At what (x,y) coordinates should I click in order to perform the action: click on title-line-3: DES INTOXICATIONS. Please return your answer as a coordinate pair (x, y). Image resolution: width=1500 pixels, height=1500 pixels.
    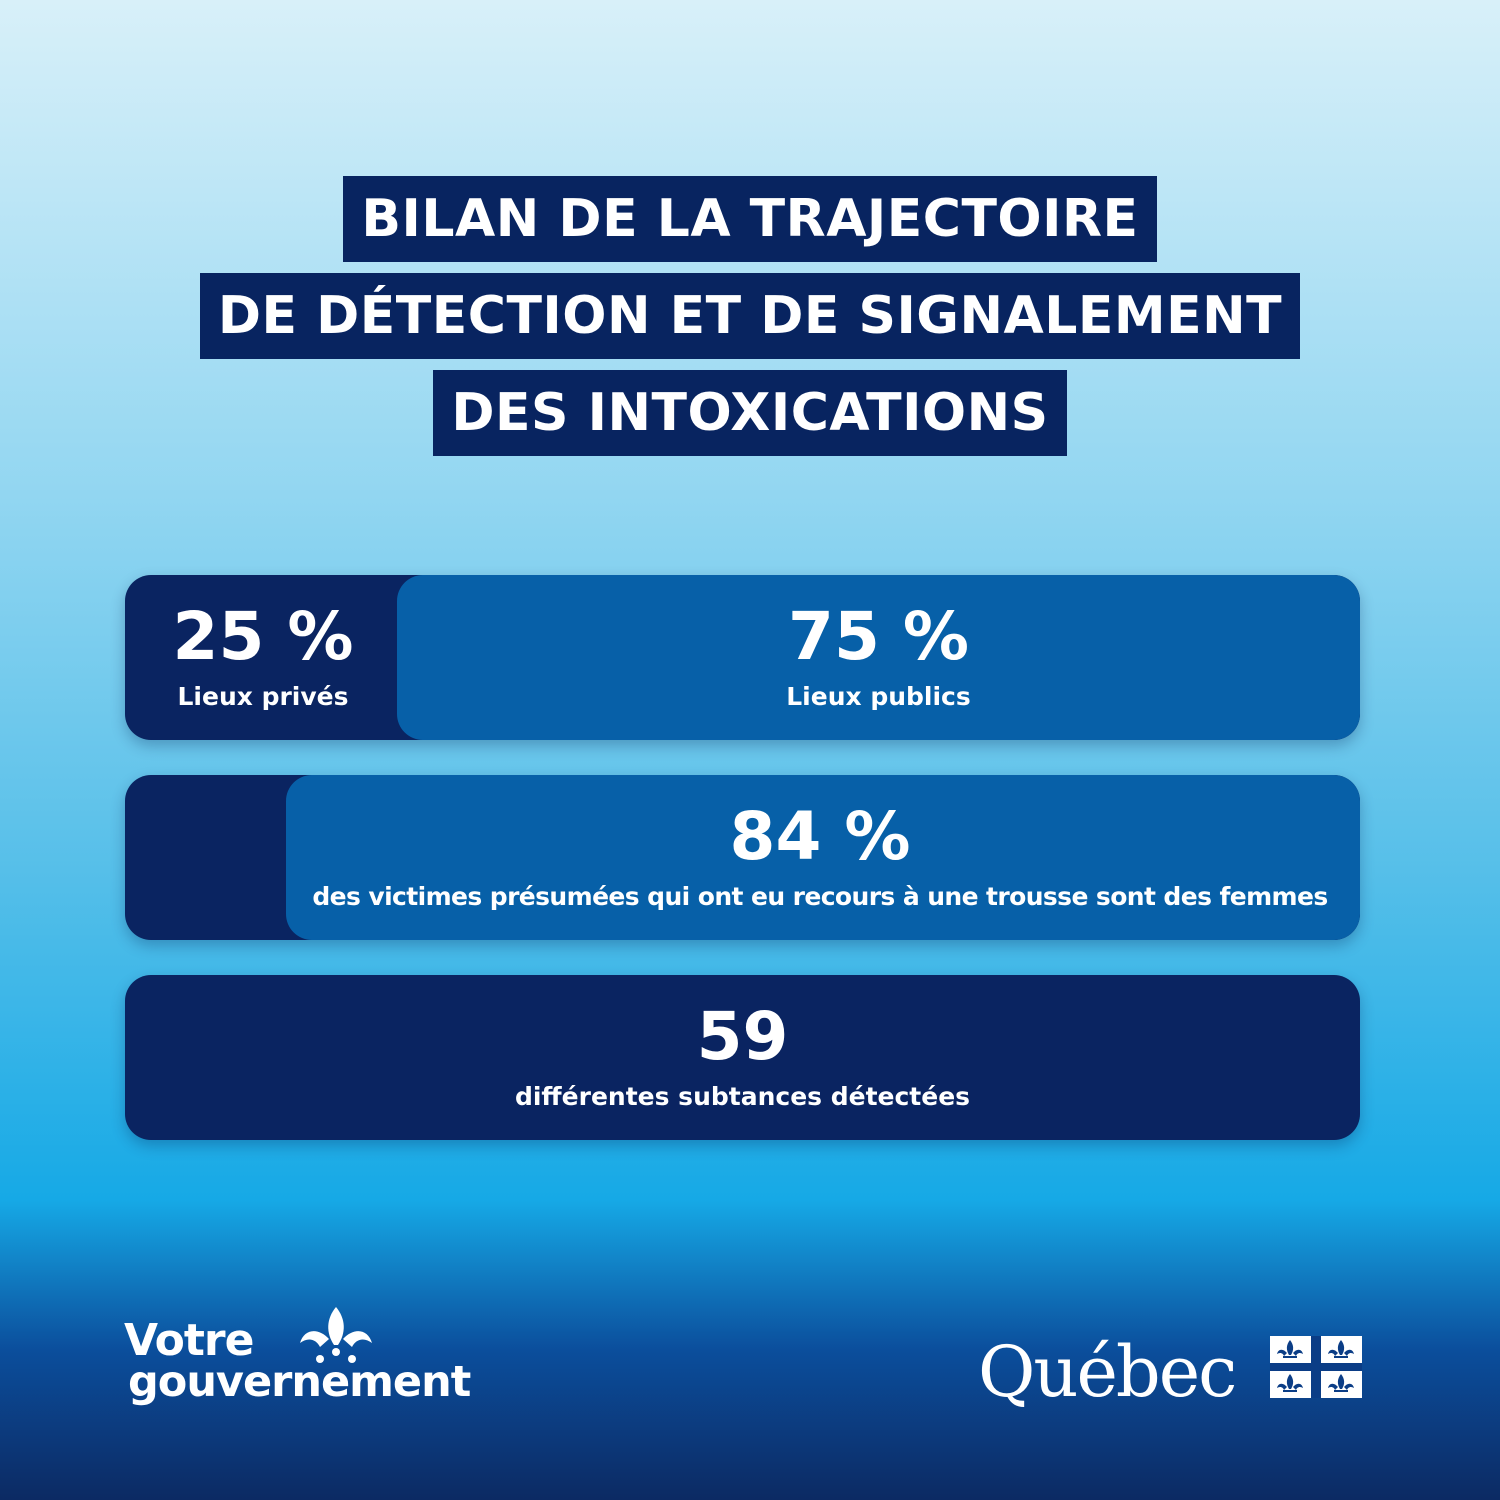
    Looking at the image, I should click on (750, 413).